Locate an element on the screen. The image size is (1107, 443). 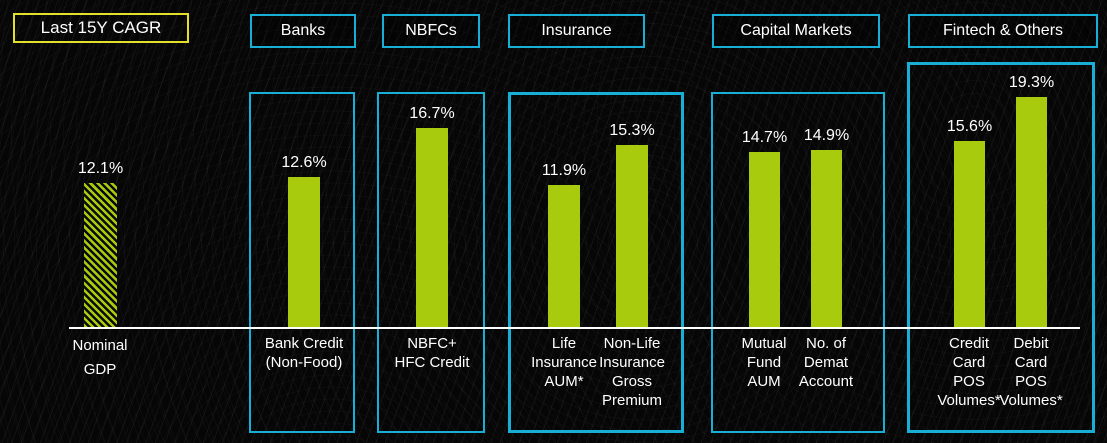
section-header-nbfcs: NBFCs is located at coordinates (431, 31).